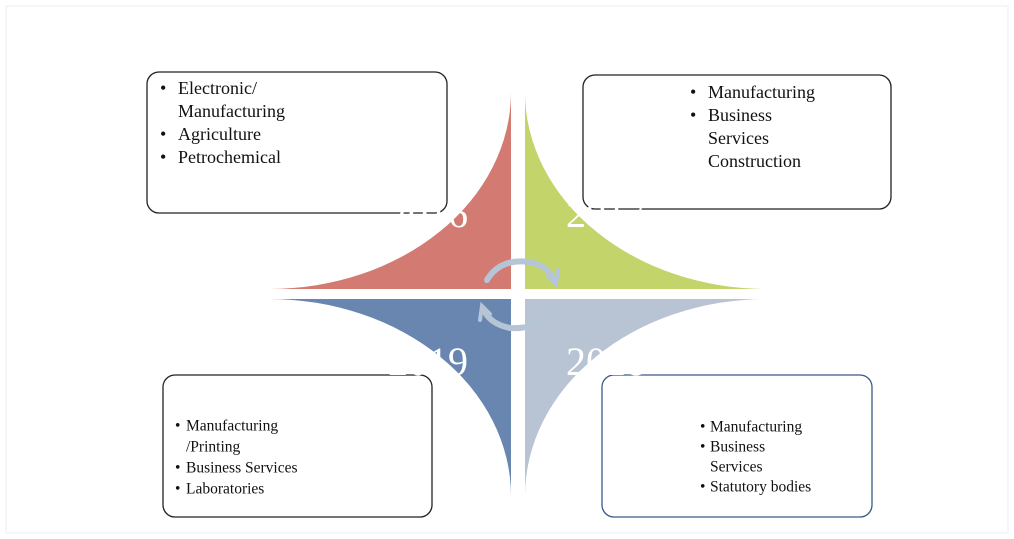  Describe the element at coordinates (606, 361) in the screenshot. I see `year-label: 2018` at that location.